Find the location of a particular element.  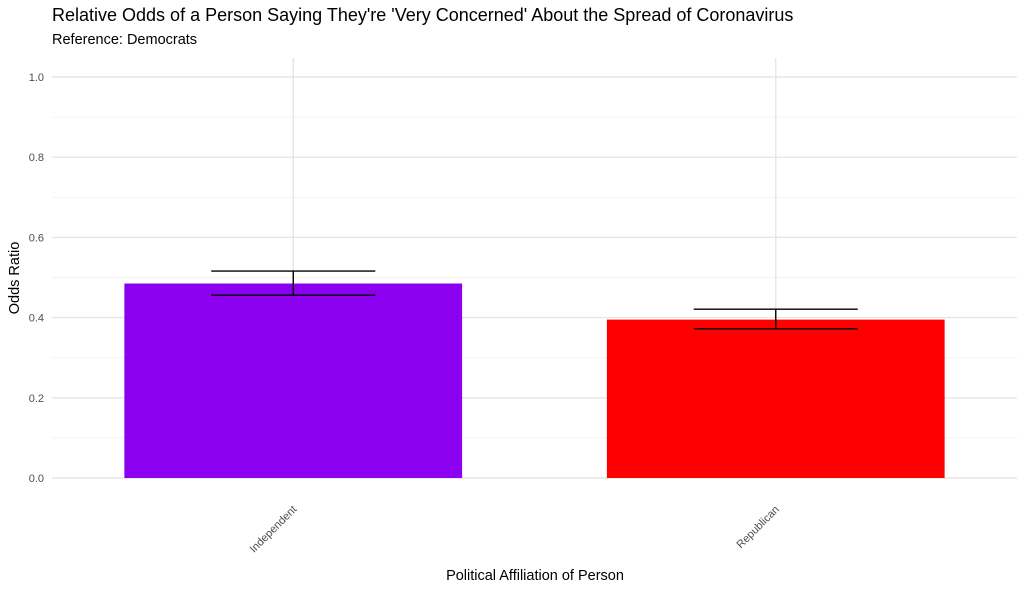

error-bar-republican is located at coordinates (775, 319).